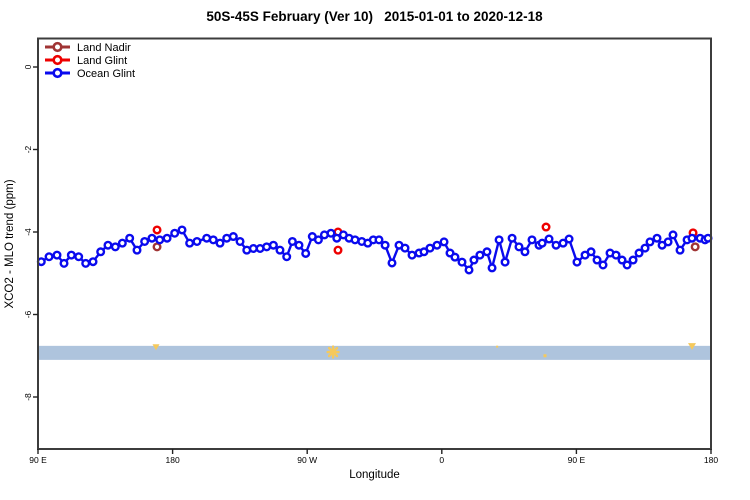 The height and width of the screenshot is (500, 750). What do you see at coordinates (173, 460) in the screenshot?
I see `x-tick-label: 180` at bounding box center [173, 460].